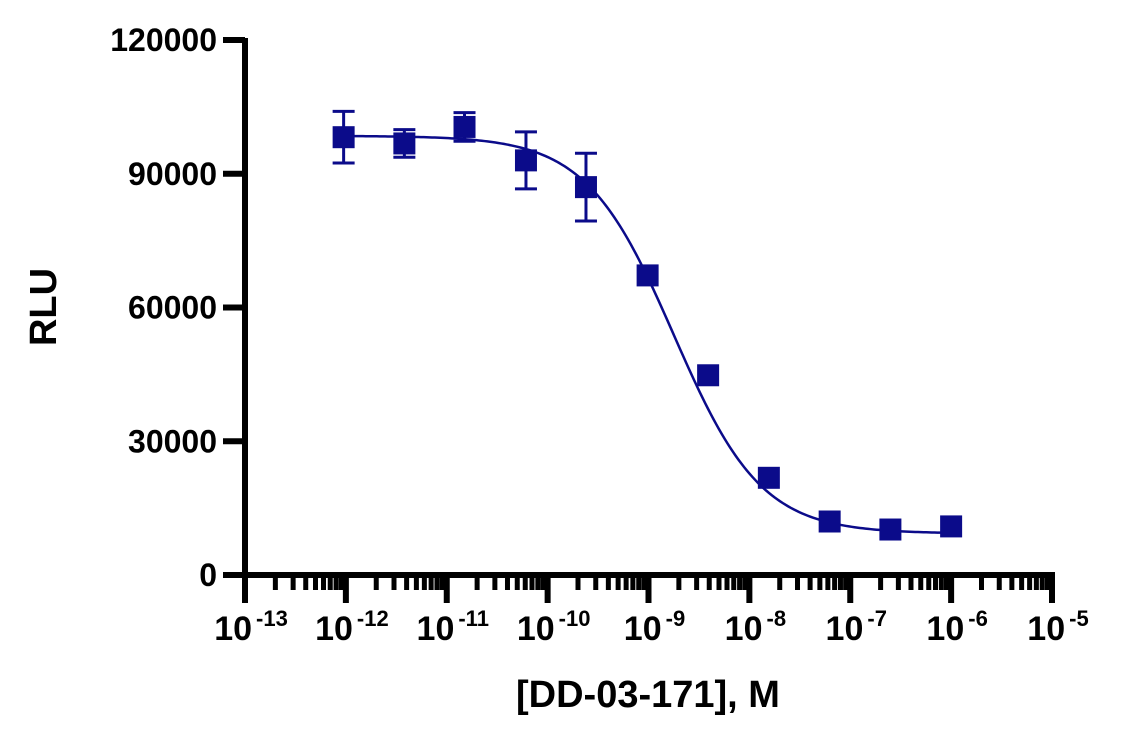 Image resolution: width=1126 pixels, height=738 pixels. I want to click on x-tick-label: 10 -9, so click(654, 627).